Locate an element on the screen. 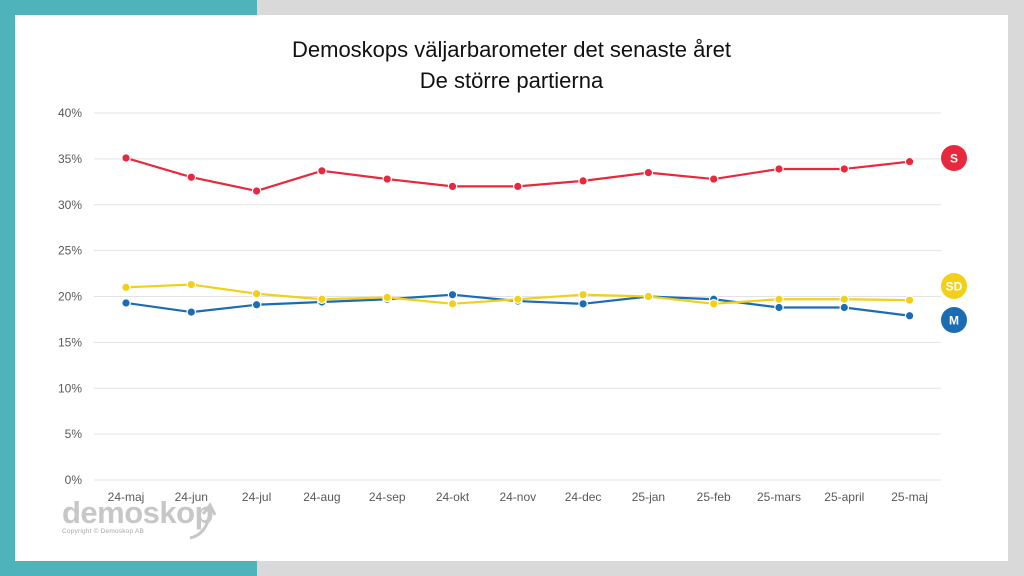  series-sd is located at coordinates (518, 294).